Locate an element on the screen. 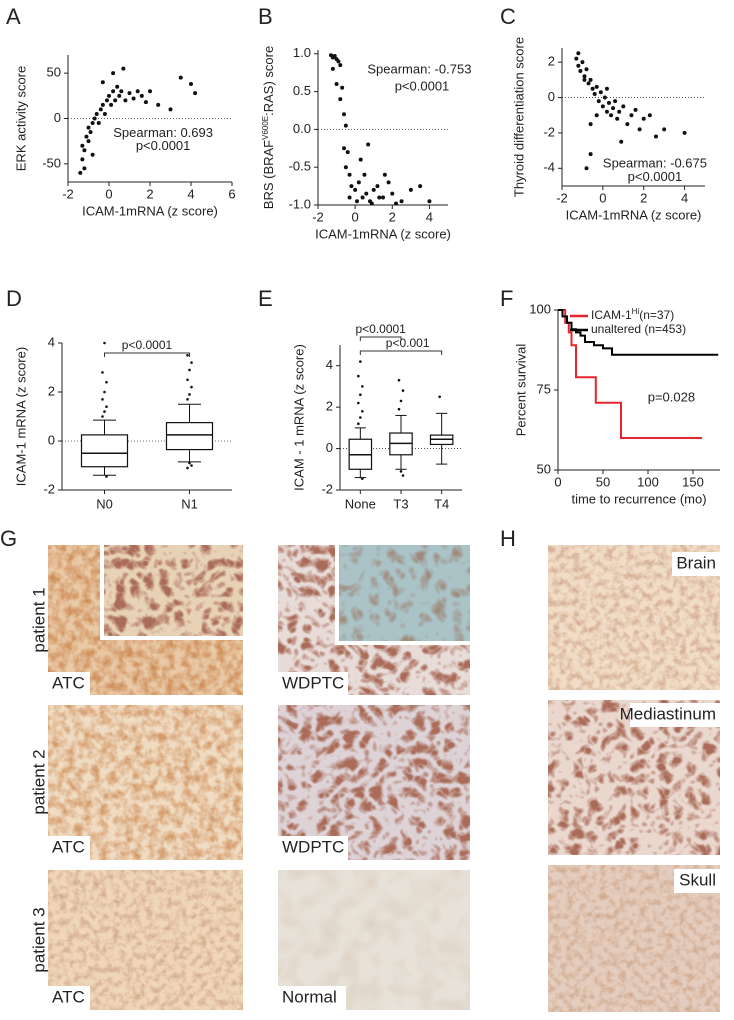  panel-letter: D is located at coordinates (14, 298).